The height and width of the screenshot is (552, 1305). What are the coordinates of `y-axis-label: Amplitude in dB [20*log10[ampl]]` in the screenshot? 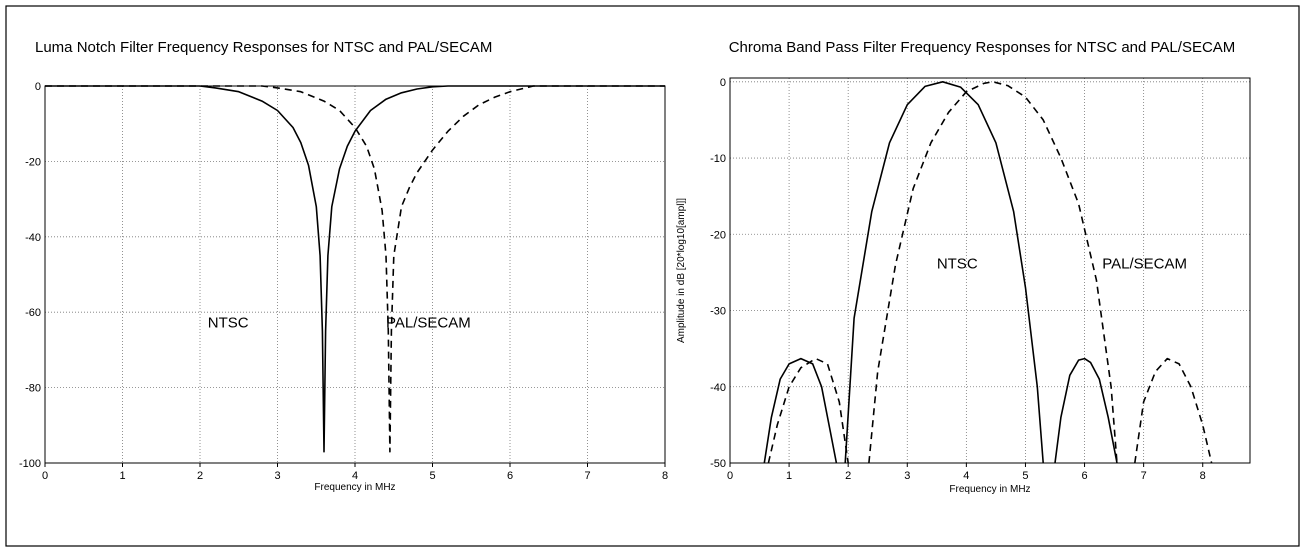 It's located at (681, 270).